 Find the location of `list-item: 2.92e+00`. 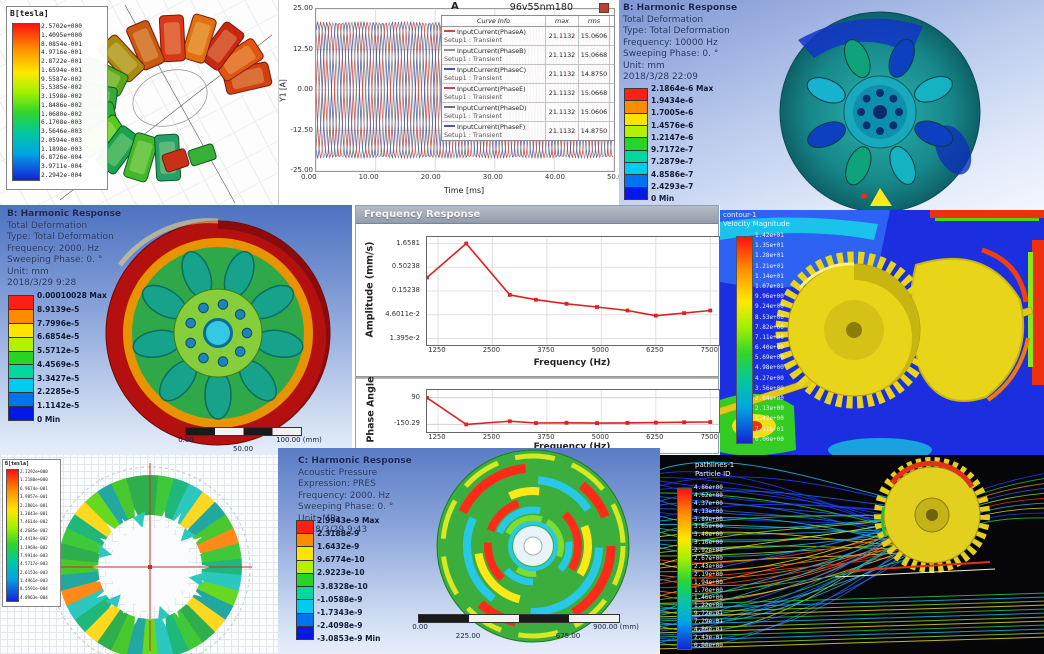

list-item: 2.92e+00 is located at coordinates (708, 551).